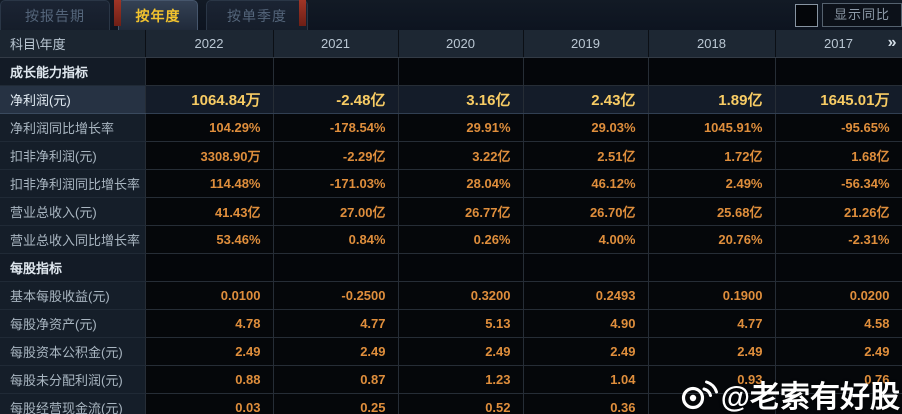 This screenshot has height=414, width=902. I want to click on cell-value: 3.22亿, so click(460, 155).